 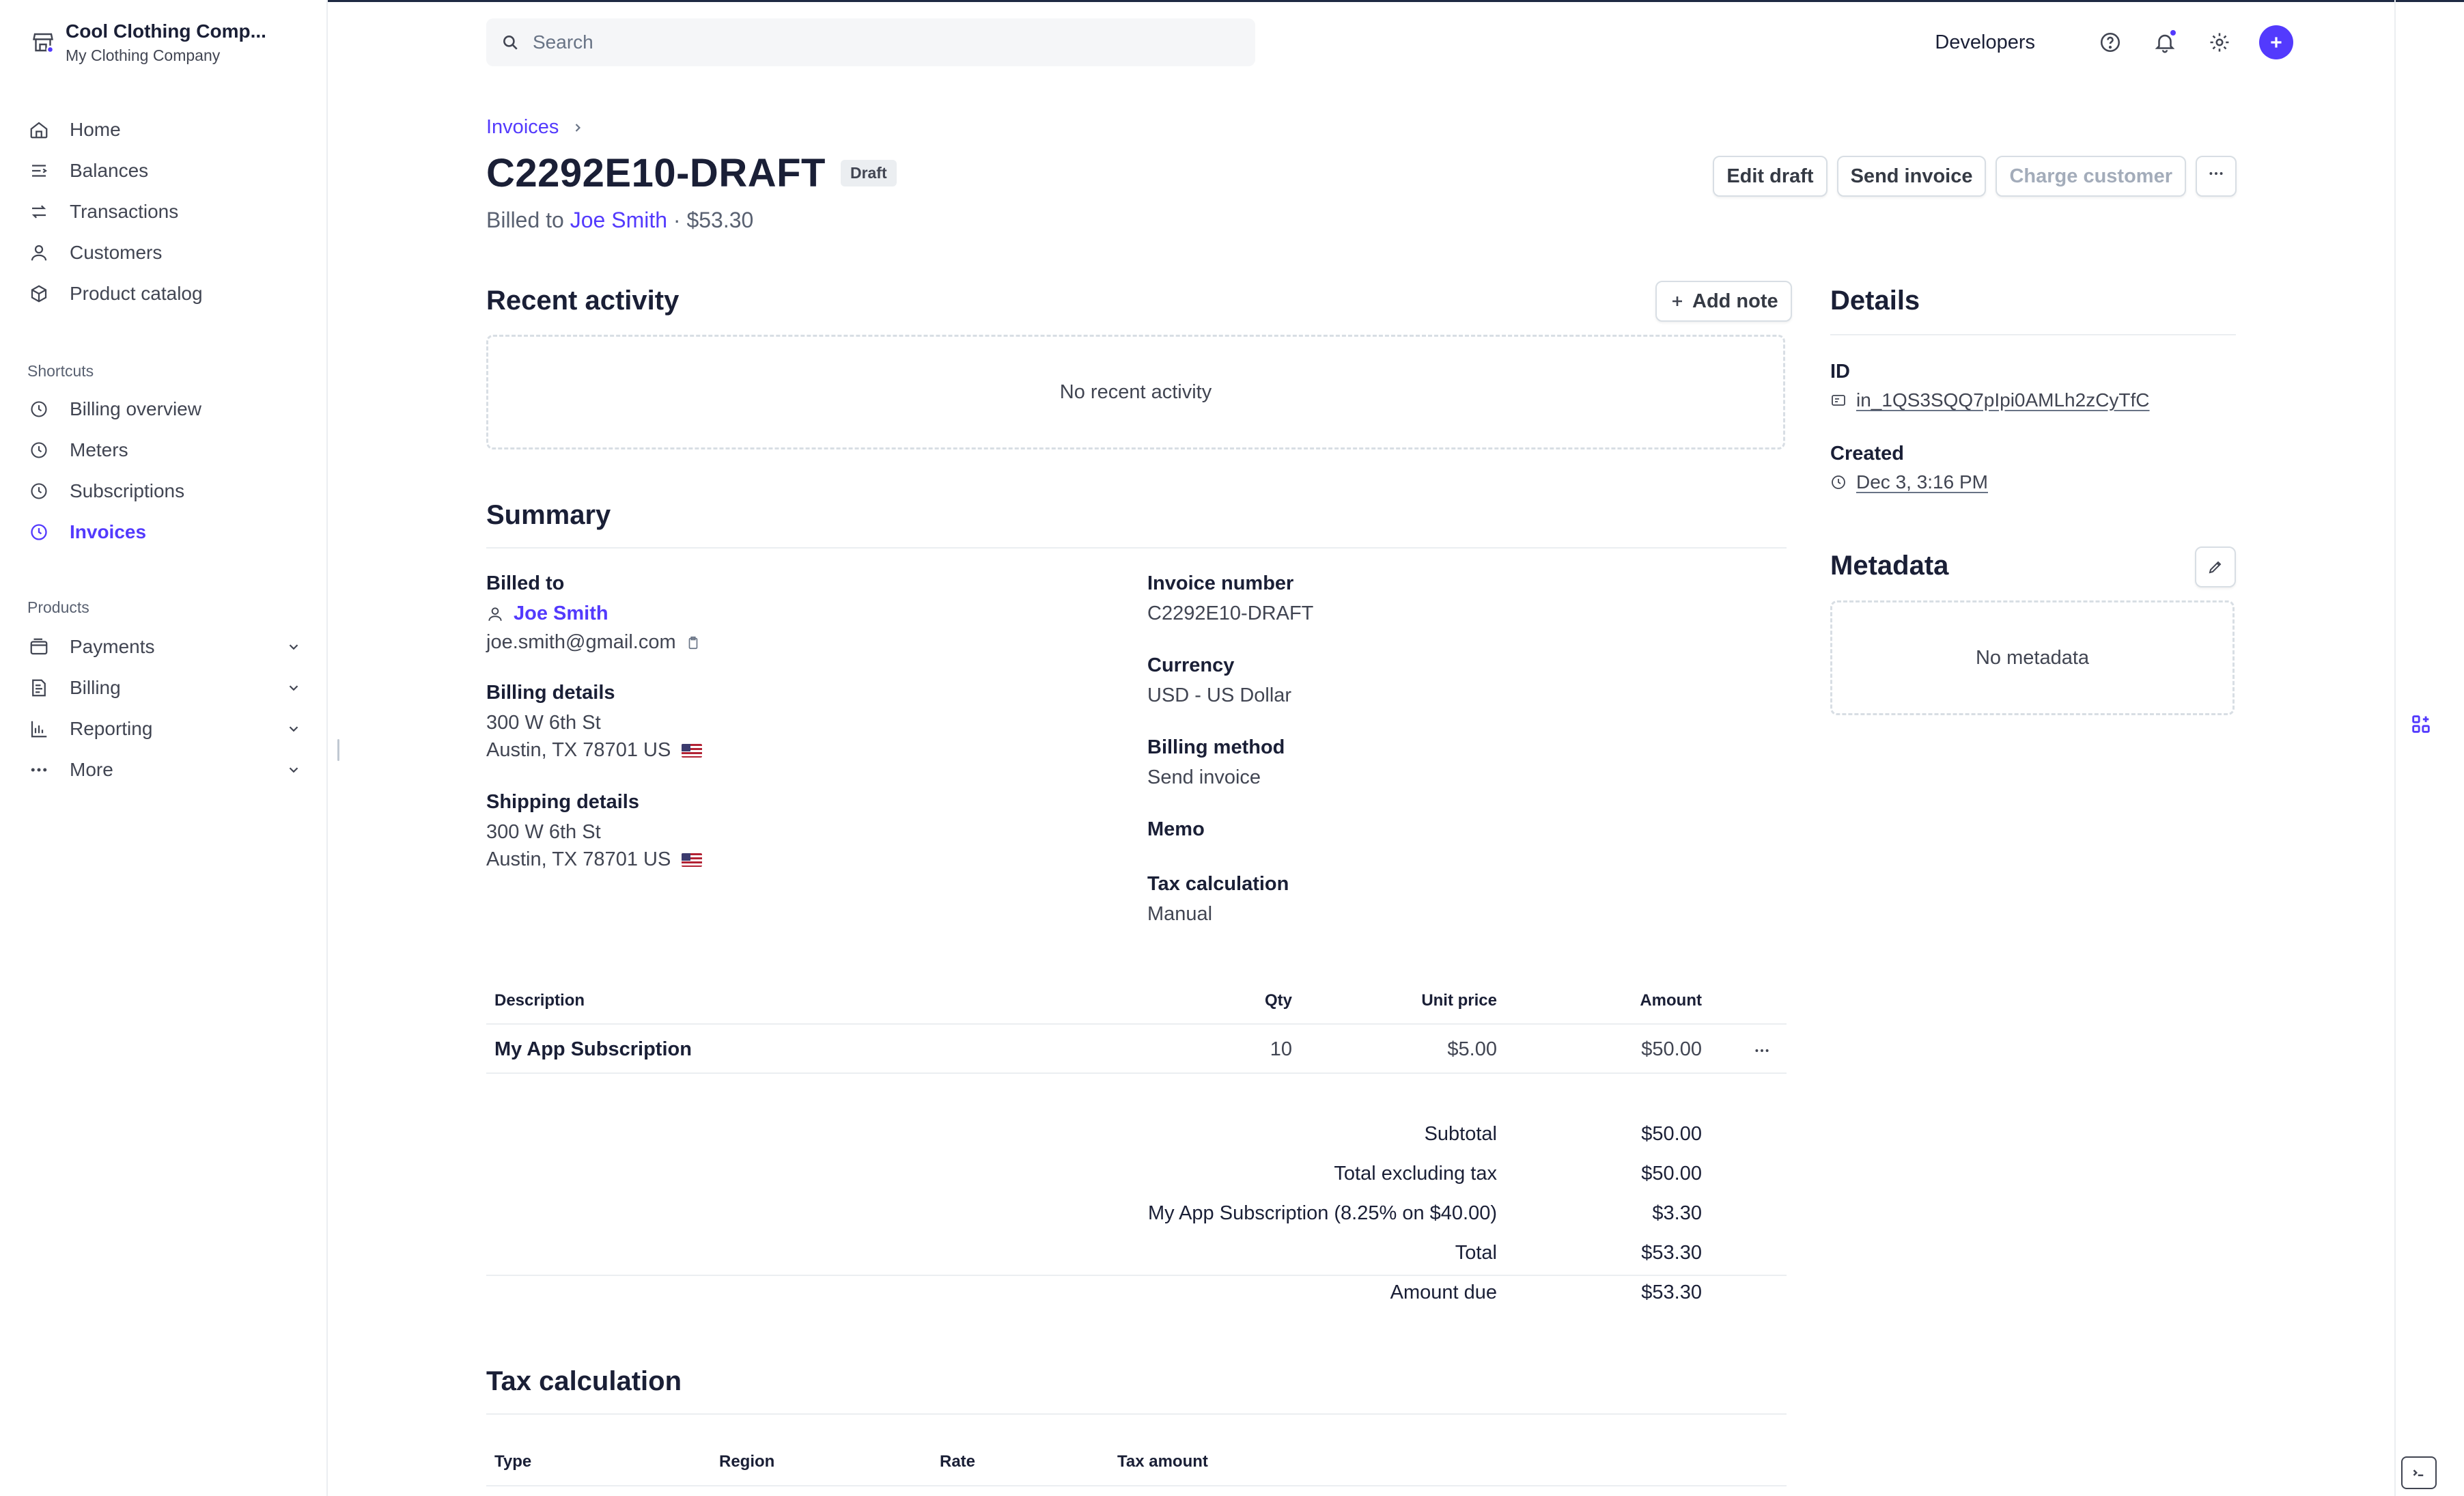 I want to click on invoice-amount: · $53.30, so click(x=713, y=220).